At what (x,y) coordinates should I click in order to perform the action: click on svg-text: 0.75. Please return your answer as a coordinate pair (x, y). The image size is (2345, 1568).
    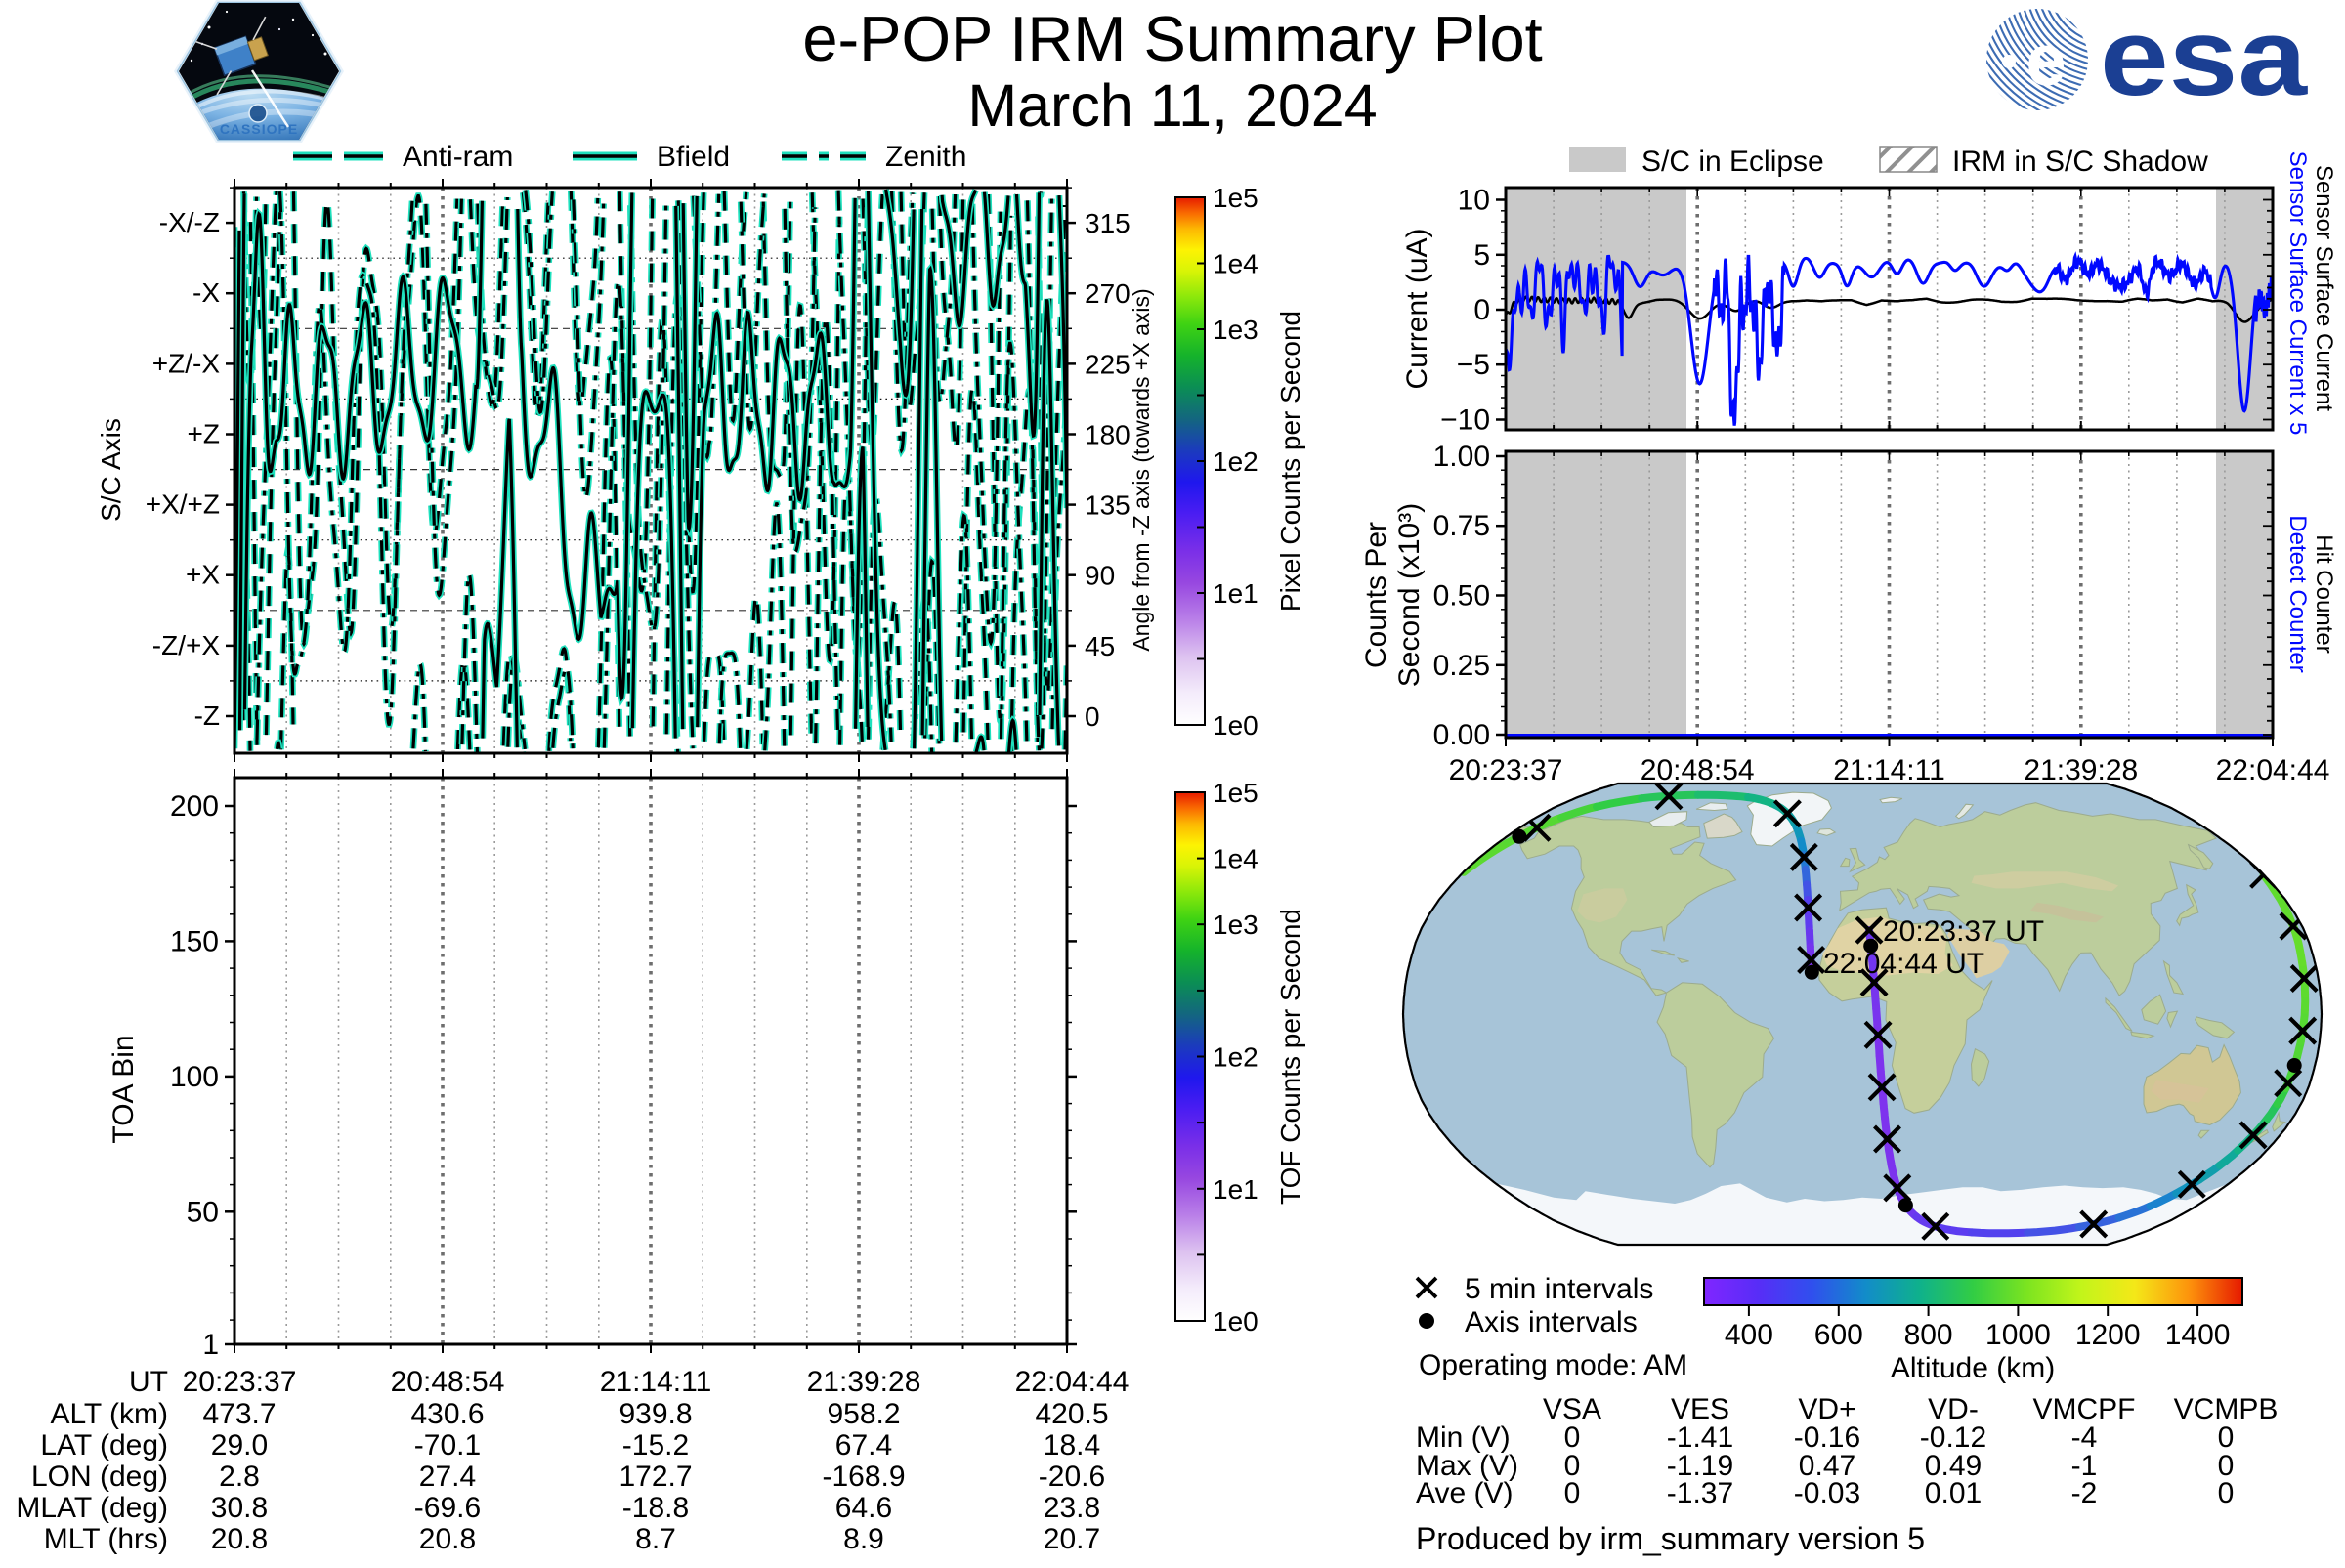
    Looking at the image, I should click on (1461, 526).